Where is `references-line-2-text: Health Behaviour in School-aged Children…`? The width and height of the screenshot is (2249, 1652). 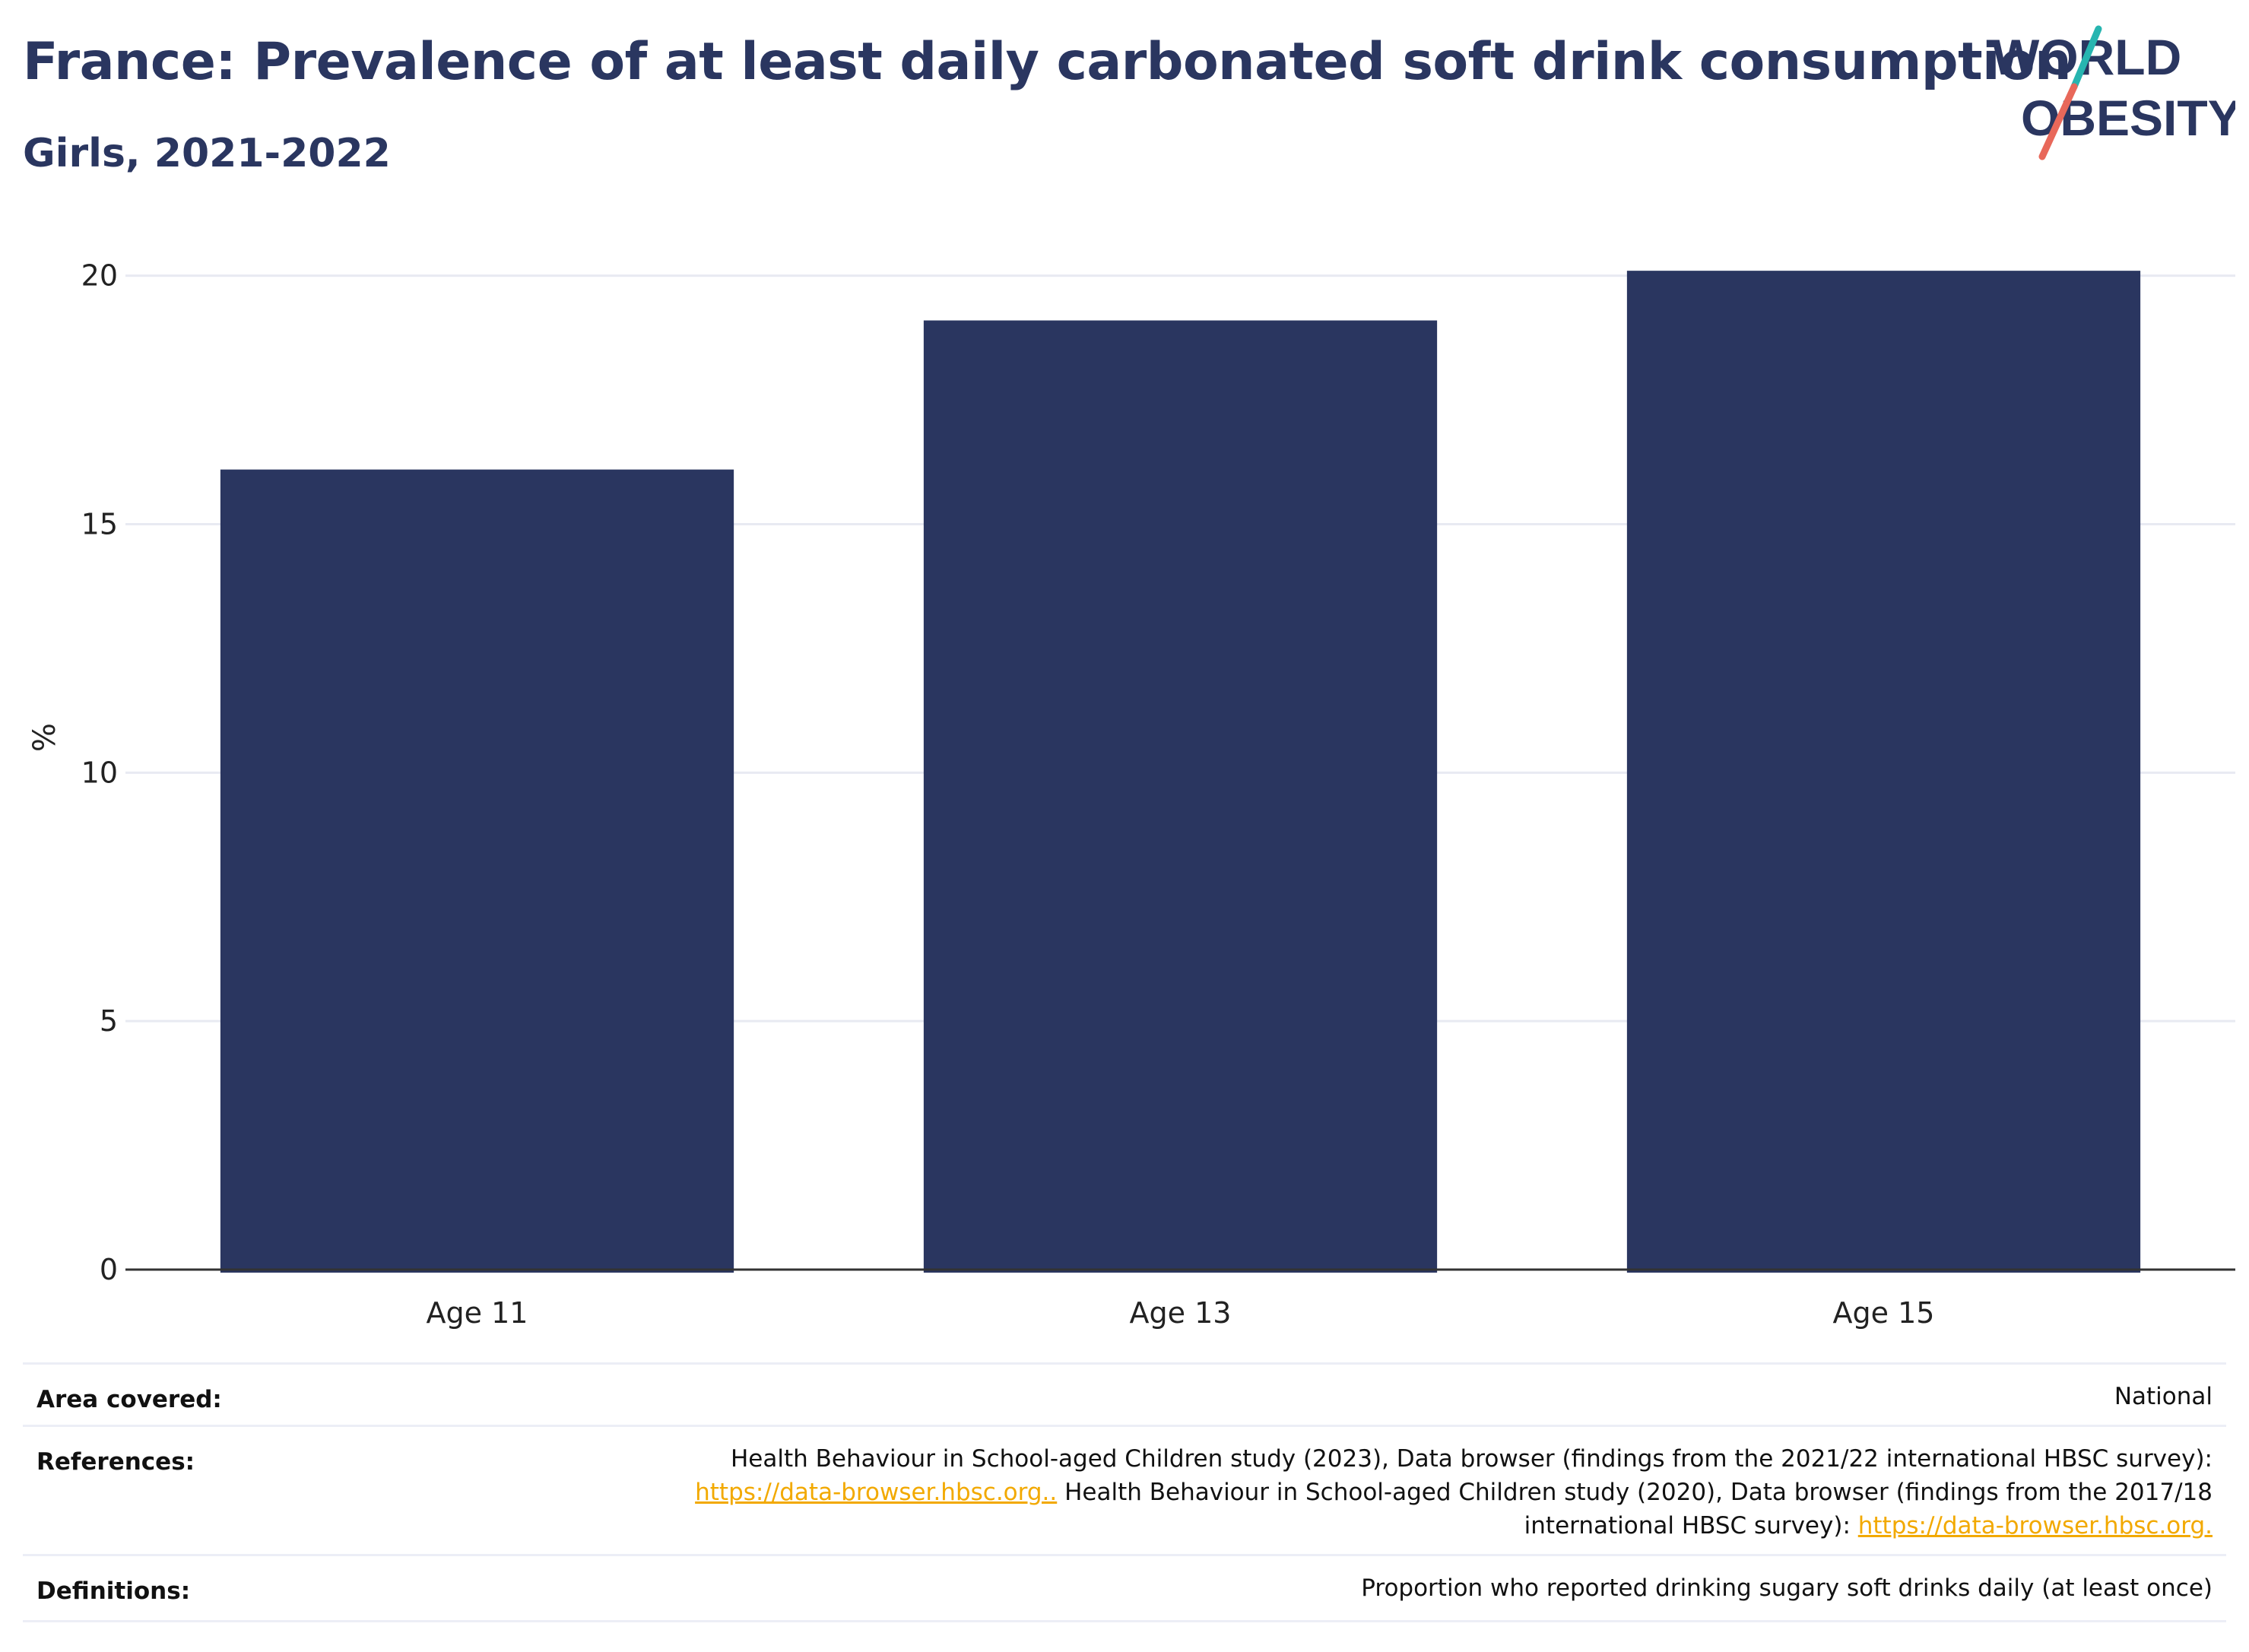
references-line-2-text: Health Behaviour in School-aged Children… is located at coordinates (1635, 1492).